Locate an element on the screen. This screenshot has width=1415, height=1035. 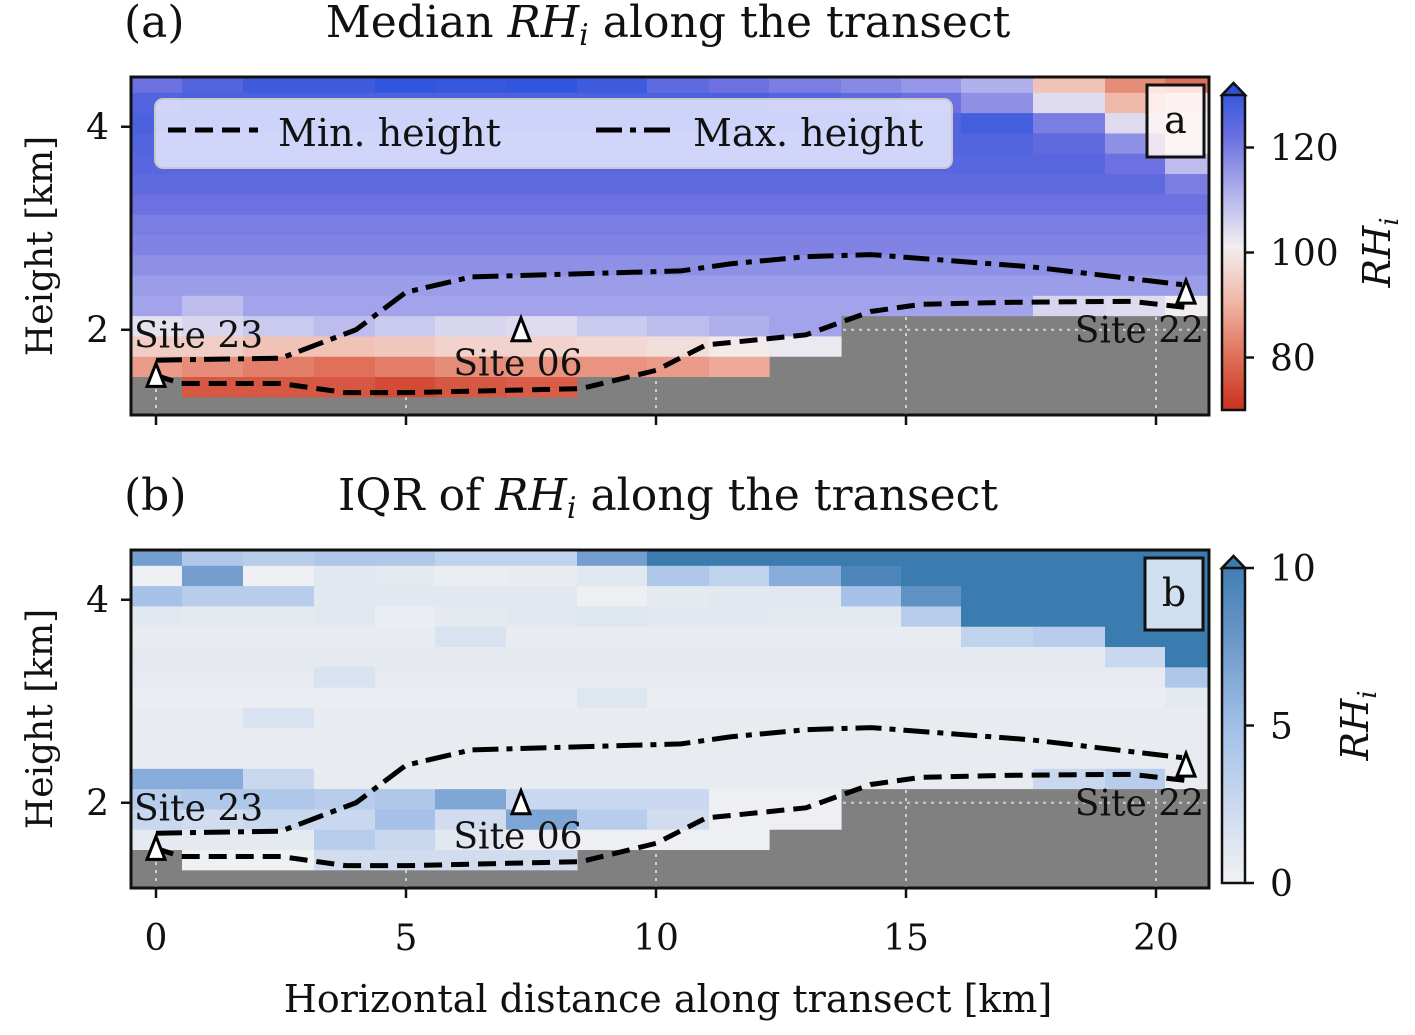
y-tick-label: 2 is located at coordinates (97, 331).